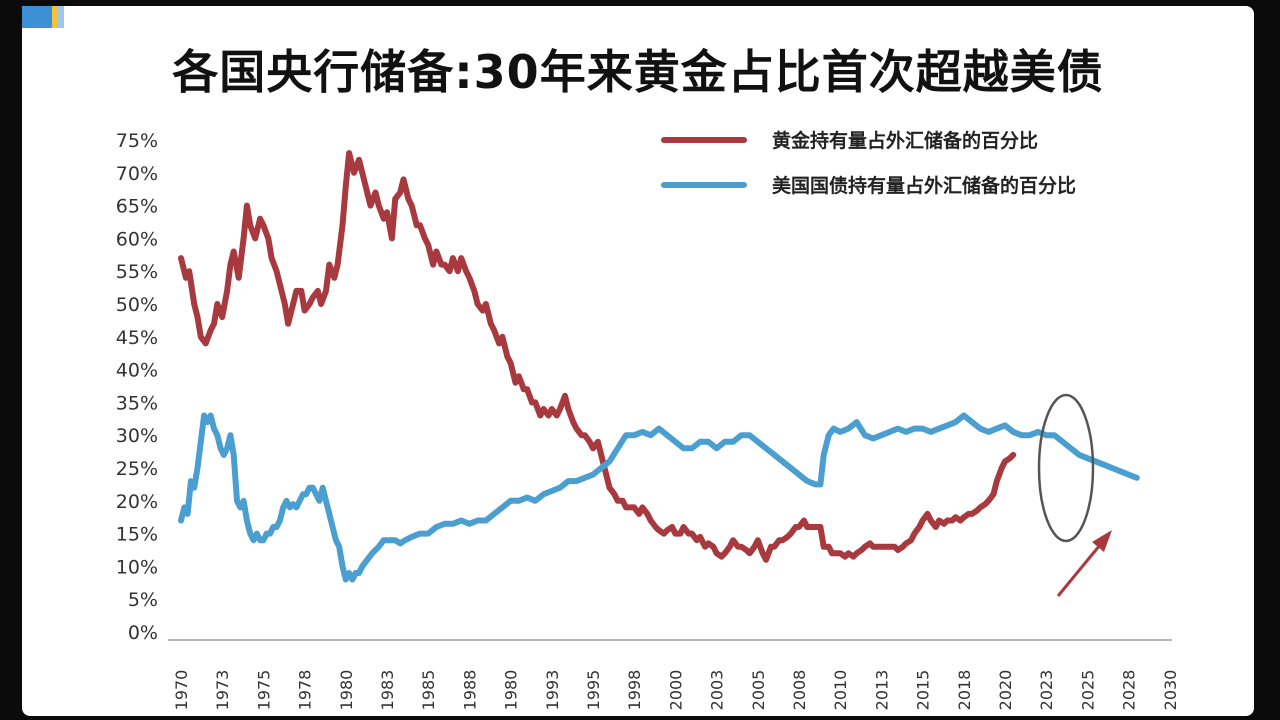 The width and height of the screenshot is (1280, 720). I want to click on x-tick-label: 2013, so click(881, 690).